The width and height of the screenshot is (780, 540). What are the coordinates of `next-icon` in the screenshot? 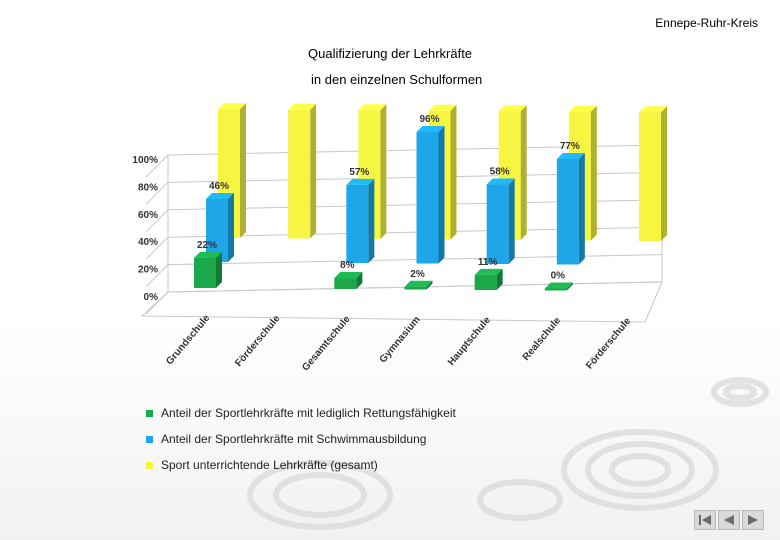 It's located at (753, 520).